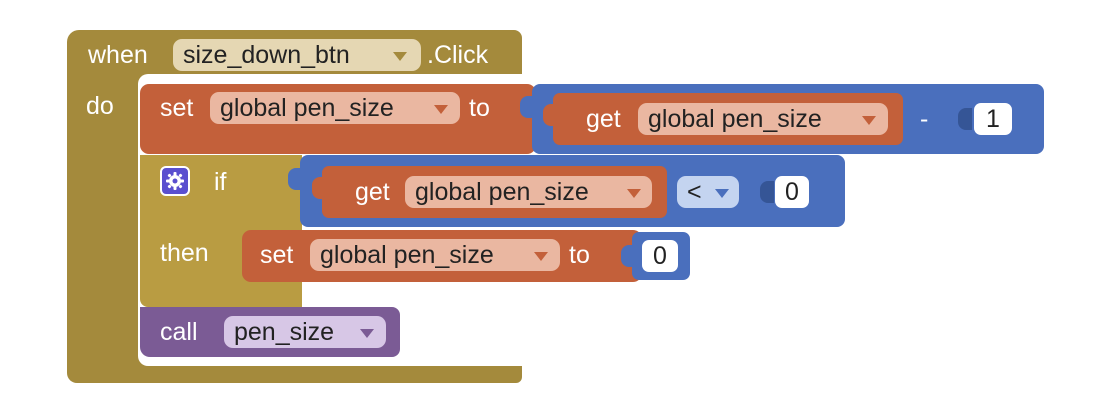 This screenshot has width=1114, height=414. I want to click on component-dropdown: size_down_btn, so click(297, 55).